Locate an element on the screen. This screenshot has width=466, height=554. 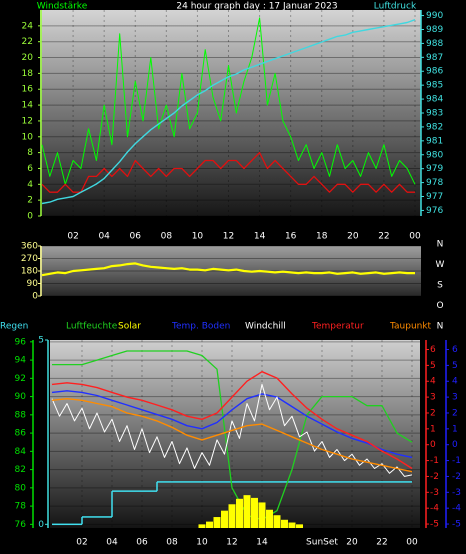
y-tick-label: 360 is located at coordinates (29, 247).